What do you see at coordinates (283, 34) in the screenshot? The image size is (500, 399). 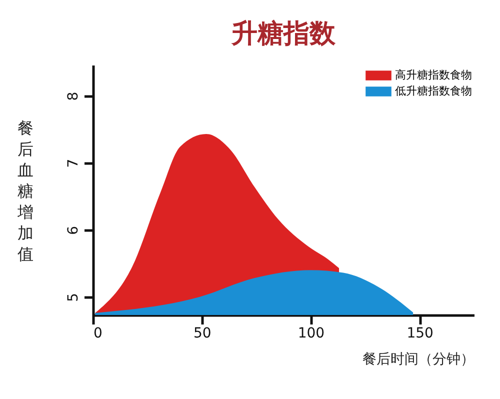 I see `chart-title: 升糖指数` at bounding box center [283, 34].